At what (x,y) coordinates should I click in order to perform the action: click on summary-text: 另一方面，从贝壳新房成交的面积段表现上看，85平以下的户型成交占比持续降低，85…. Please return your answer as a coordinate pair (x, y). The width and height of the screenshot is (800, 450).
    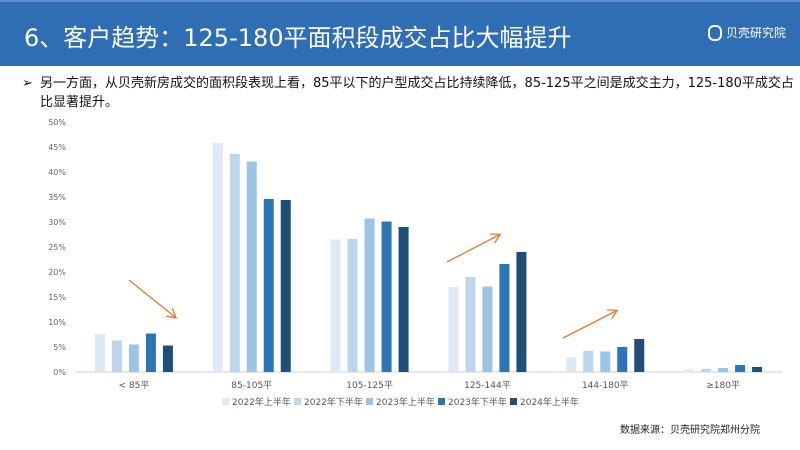
    Looking at the image, I should click on (417, 93).